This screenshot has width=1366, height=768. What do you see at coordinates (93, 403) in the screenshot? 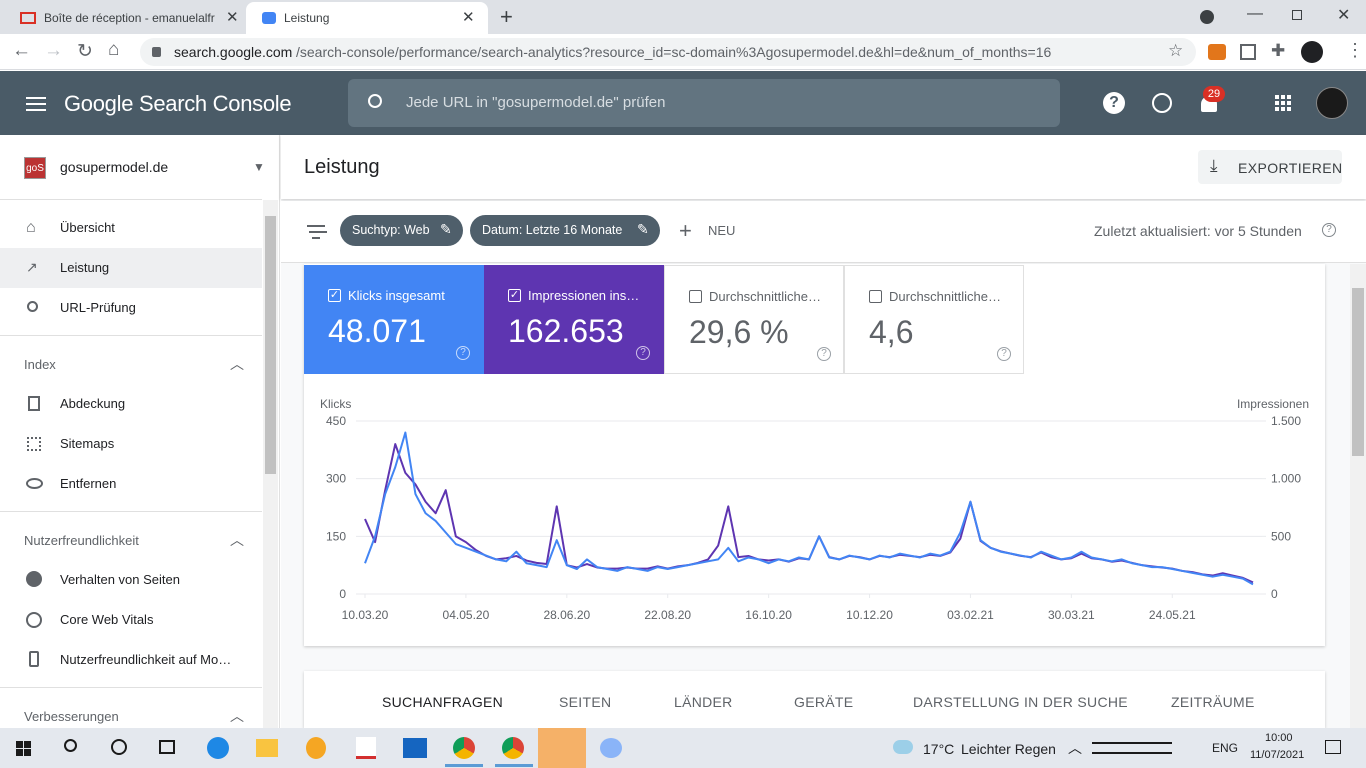
I see `nav-item: Abdeckung` at bounding box center [93, 403].